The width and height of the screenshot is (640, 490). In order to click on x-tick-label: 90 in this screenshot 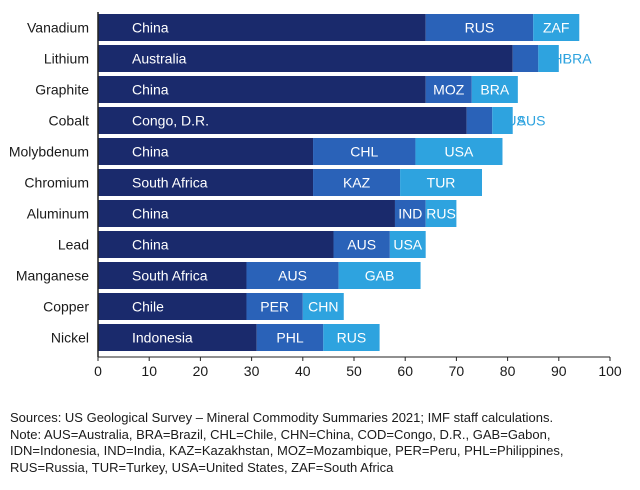, I will do `click(559, 371)`.